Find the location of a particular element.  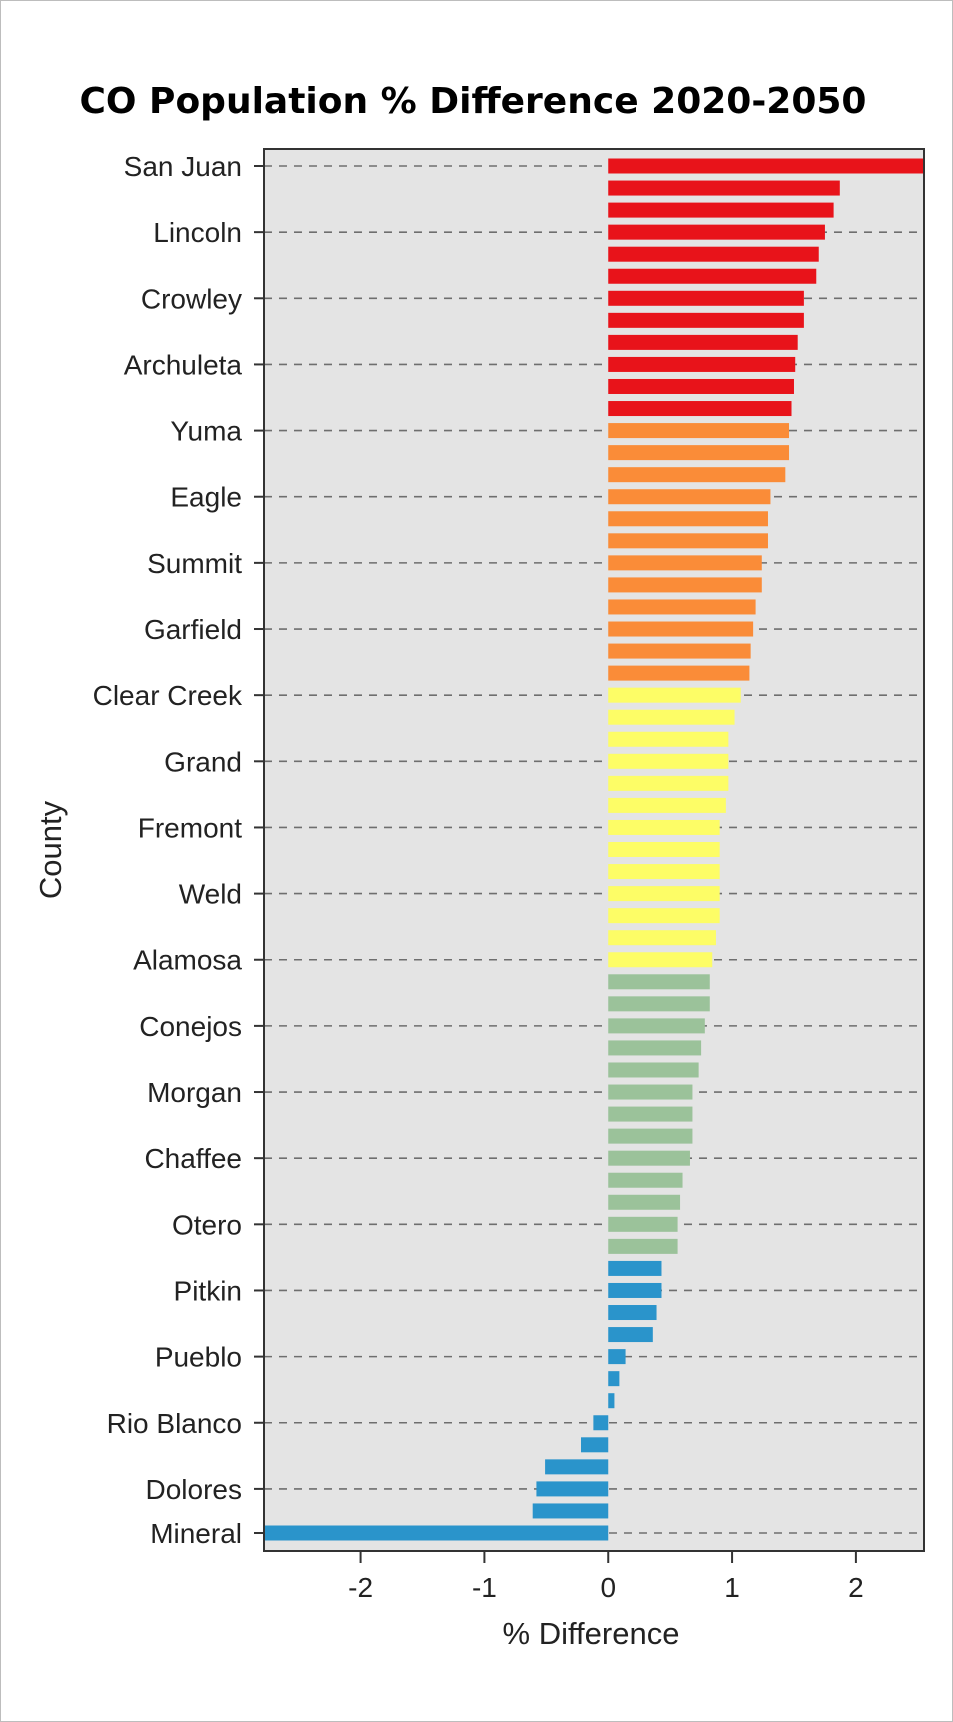

y-tick-label: Pueblo is located at coordinates (198, 1357).